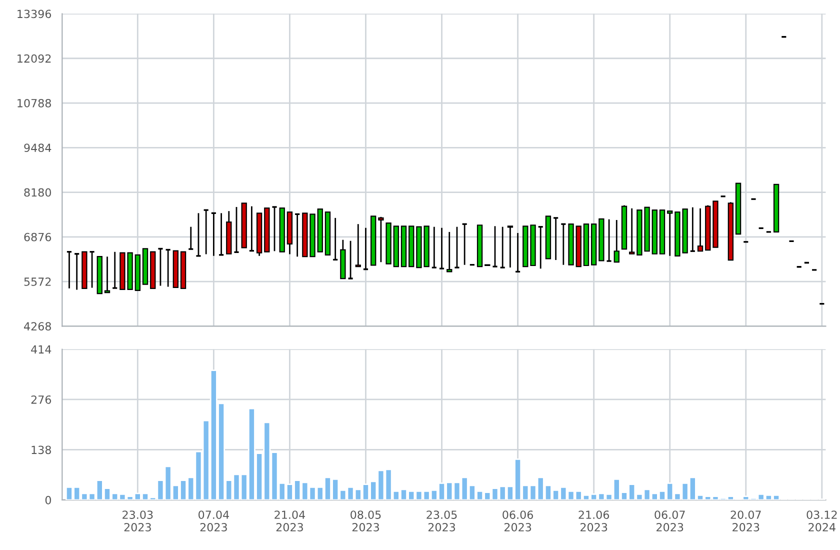 The image size is (840, 550). What do you see at coordinates (38, 237) in the screenshot?
I see `y-tick-label: 6876` at bounding box center [38, 237].